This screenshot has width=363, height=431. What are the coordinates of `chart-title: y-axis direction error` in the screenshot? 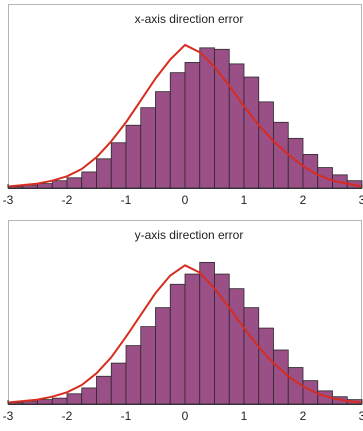 It's located at (189, 235).